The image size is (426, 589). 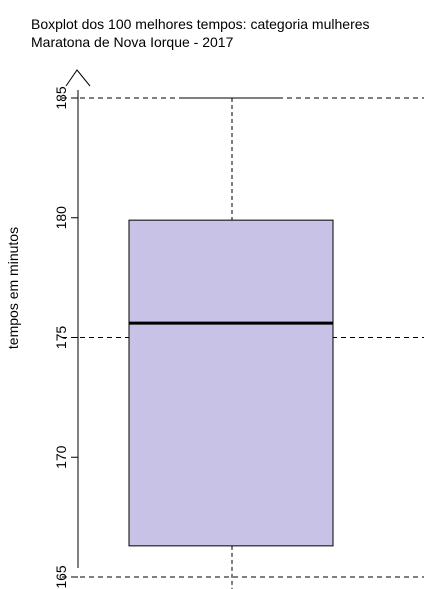 What do you see at coordinates (132, 42) in the screenshot?
I see `chart-title-line-2: Maratona de Nova Iorque - 2017` at bounding box center [132, 42].